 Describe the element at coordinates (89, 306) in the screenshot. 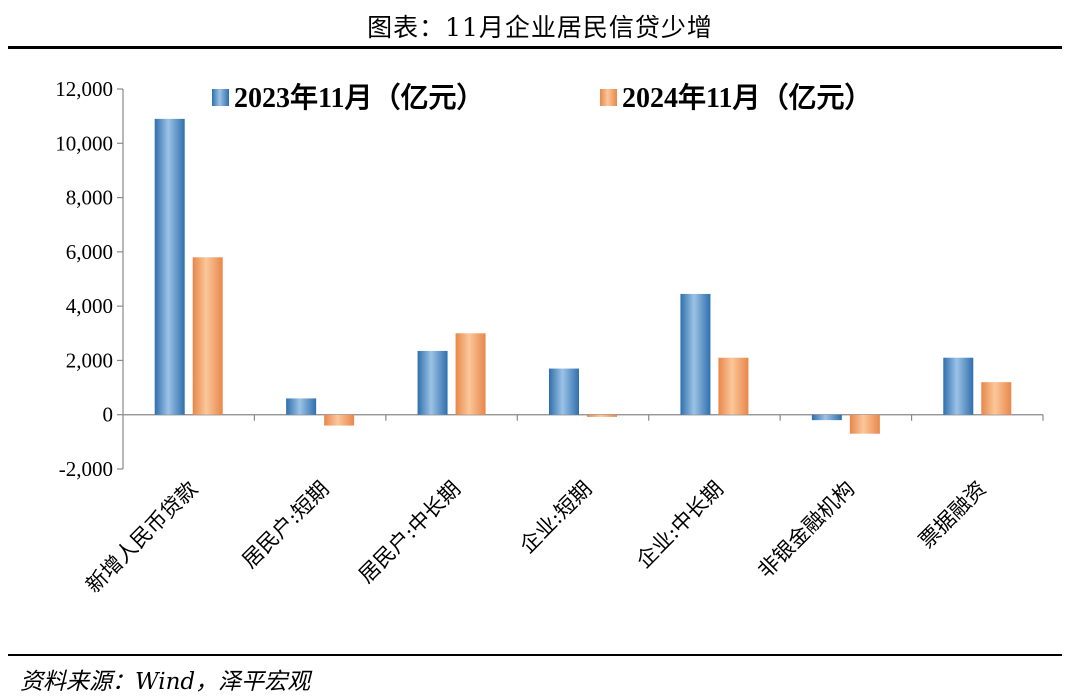

I see `y-tick-label: 4,000` at that location.